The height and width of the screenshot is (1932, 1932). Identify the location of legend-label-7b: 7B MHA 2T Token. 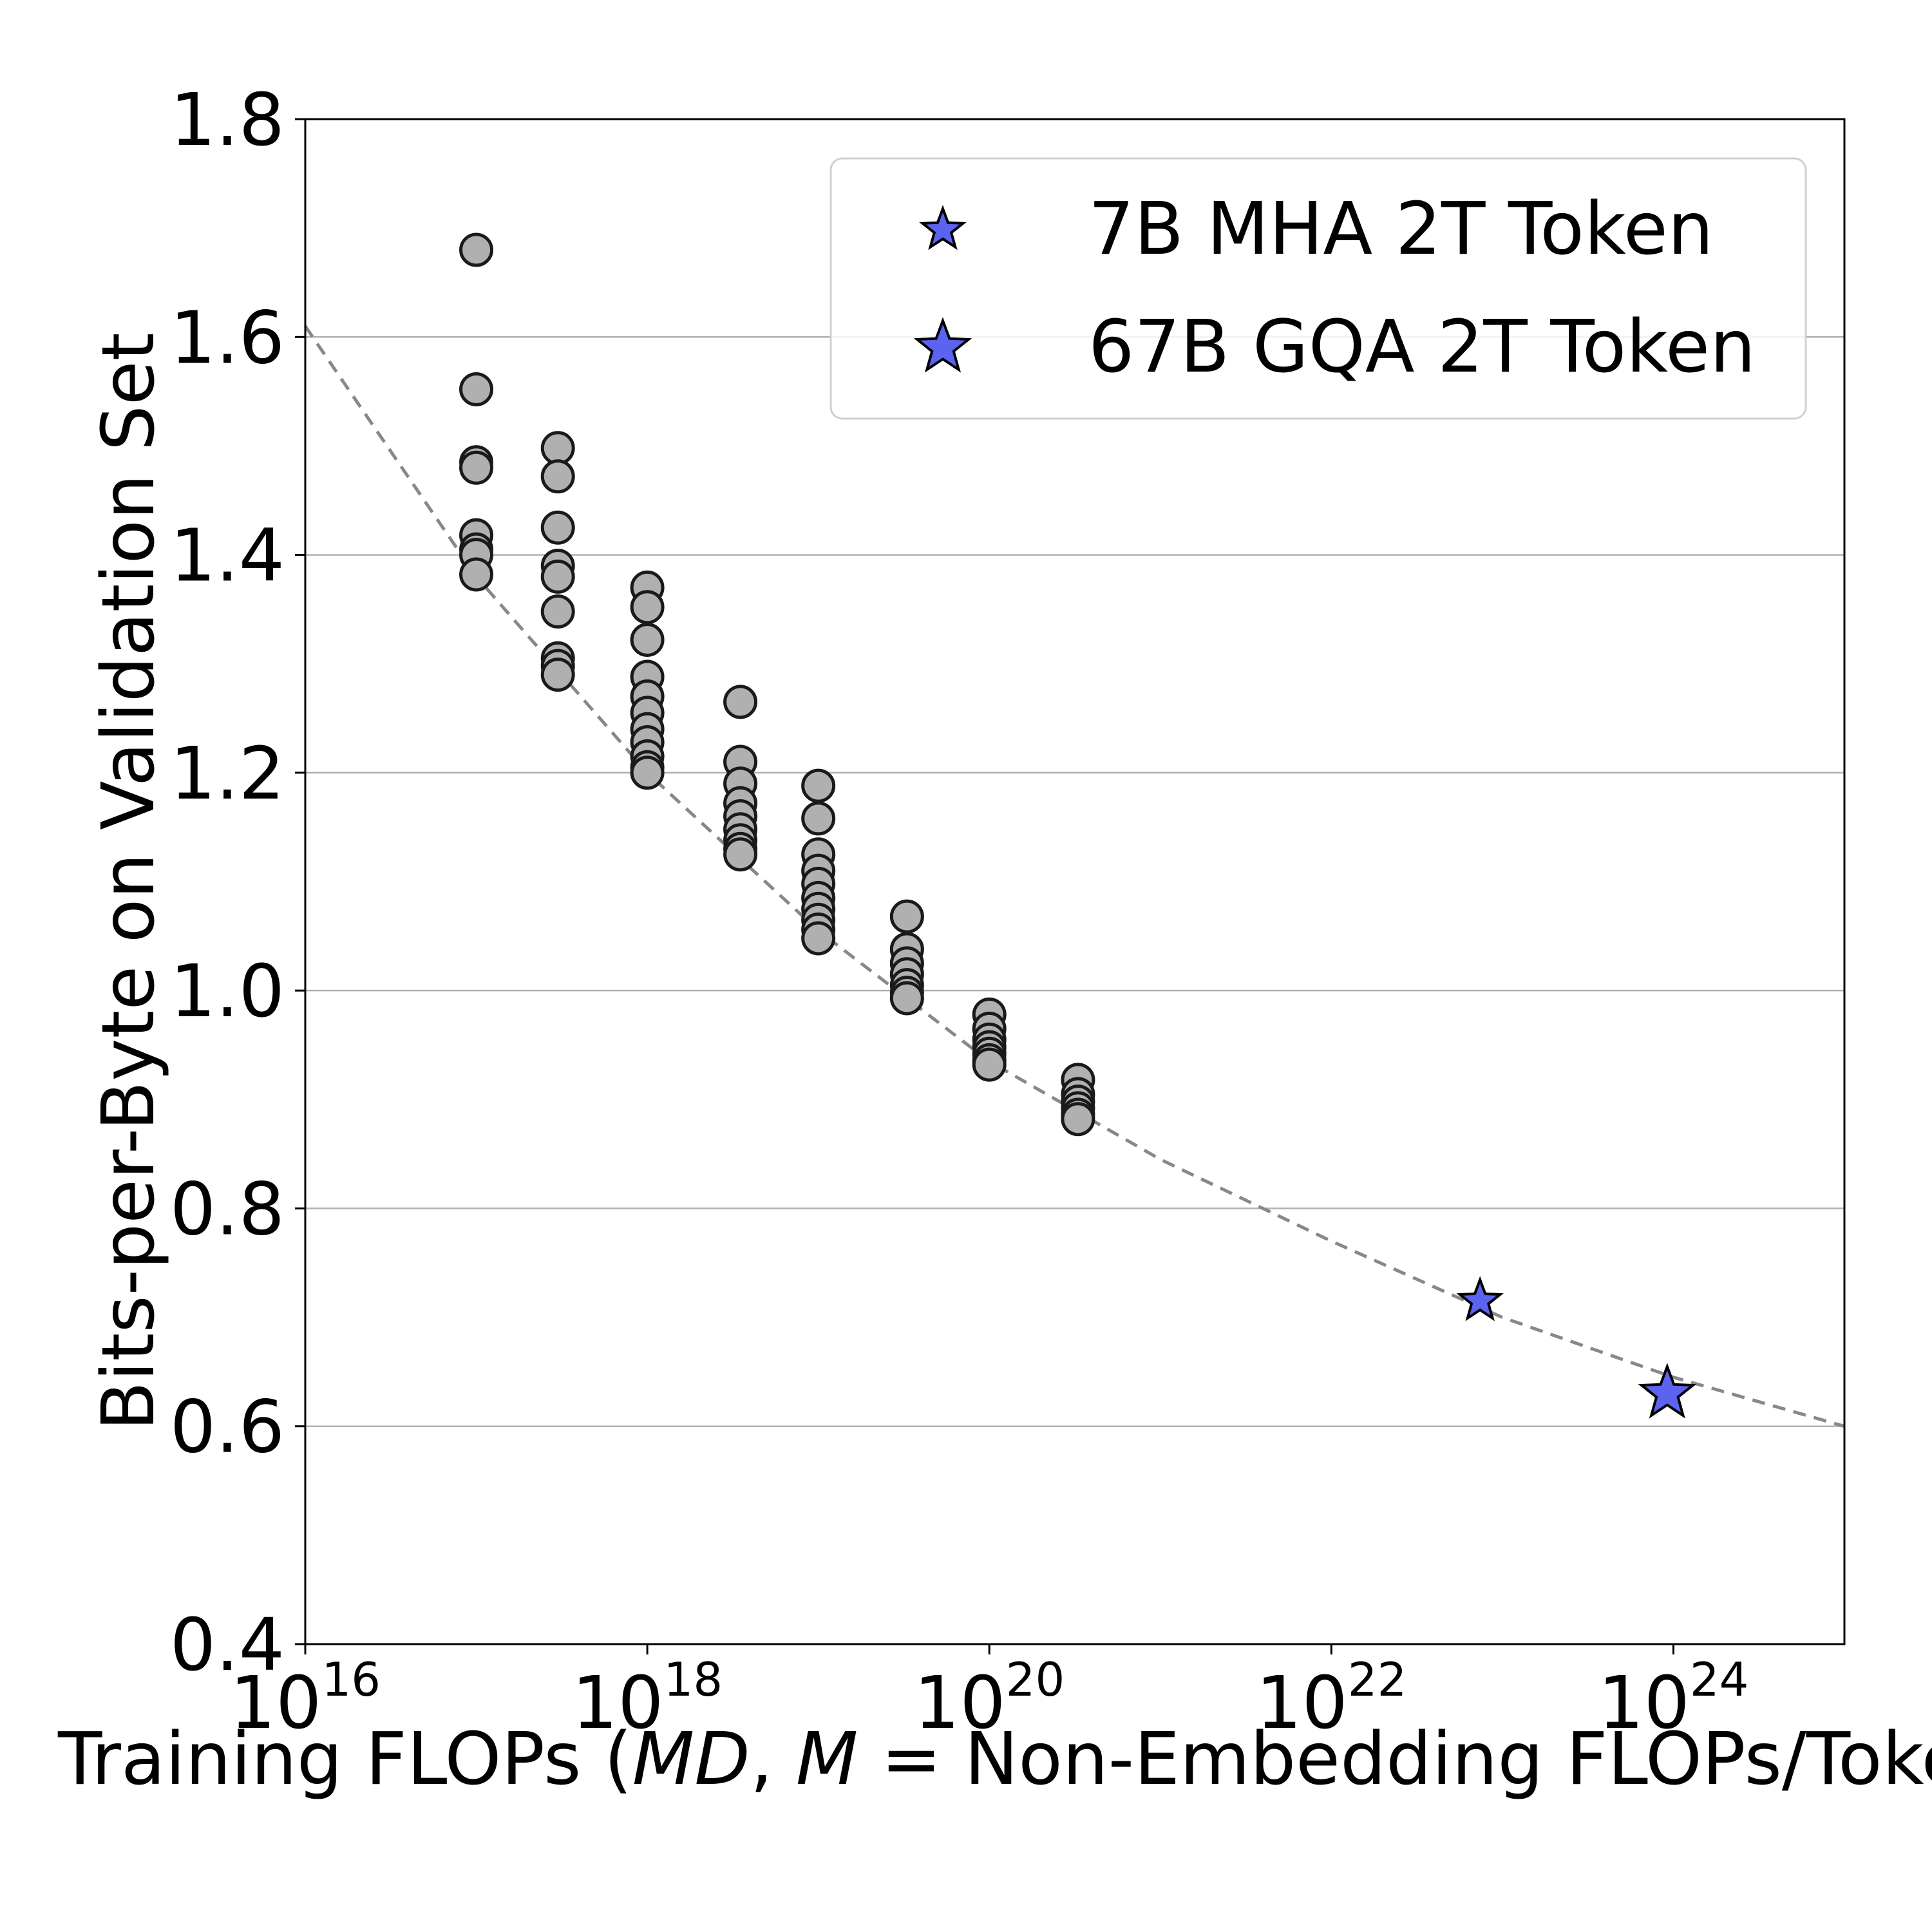
(1401, 229).